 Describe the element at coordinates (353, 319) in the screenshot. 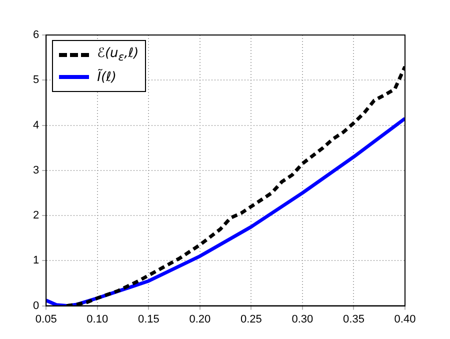

I see `x-tick-label: 0.35` at that location.